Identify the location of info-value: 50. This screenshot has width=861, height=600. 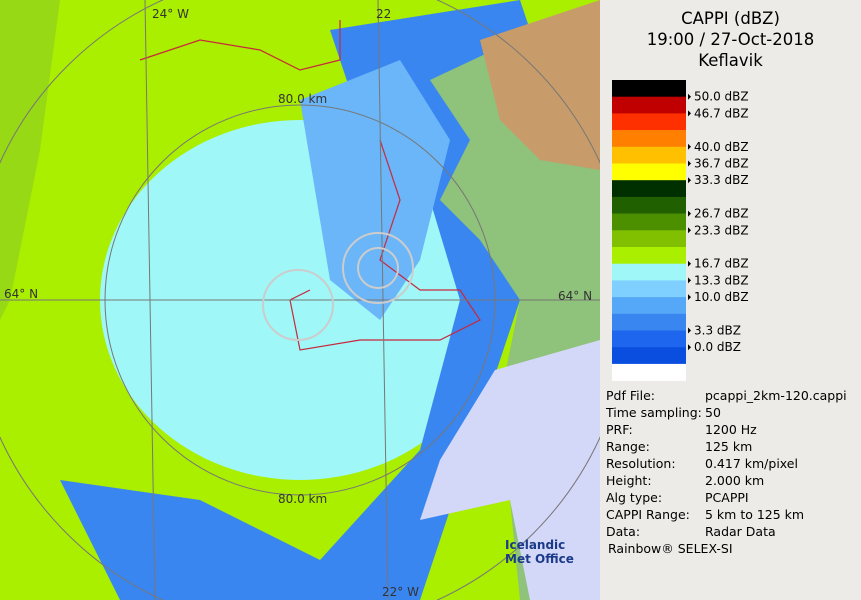
(713, 412).